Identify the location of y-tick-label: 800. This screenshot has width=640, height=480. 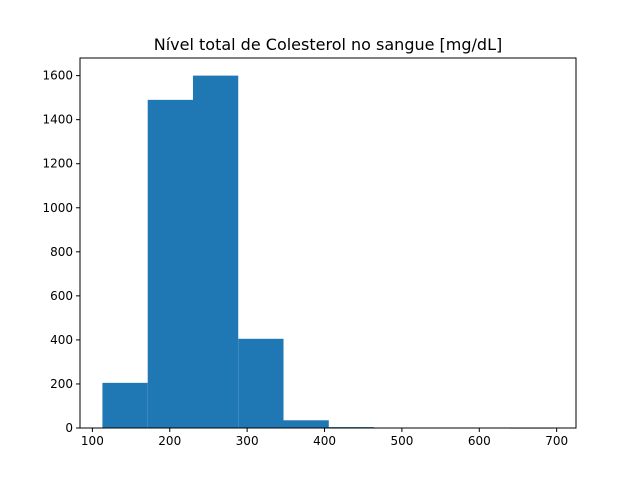
(61, 252).